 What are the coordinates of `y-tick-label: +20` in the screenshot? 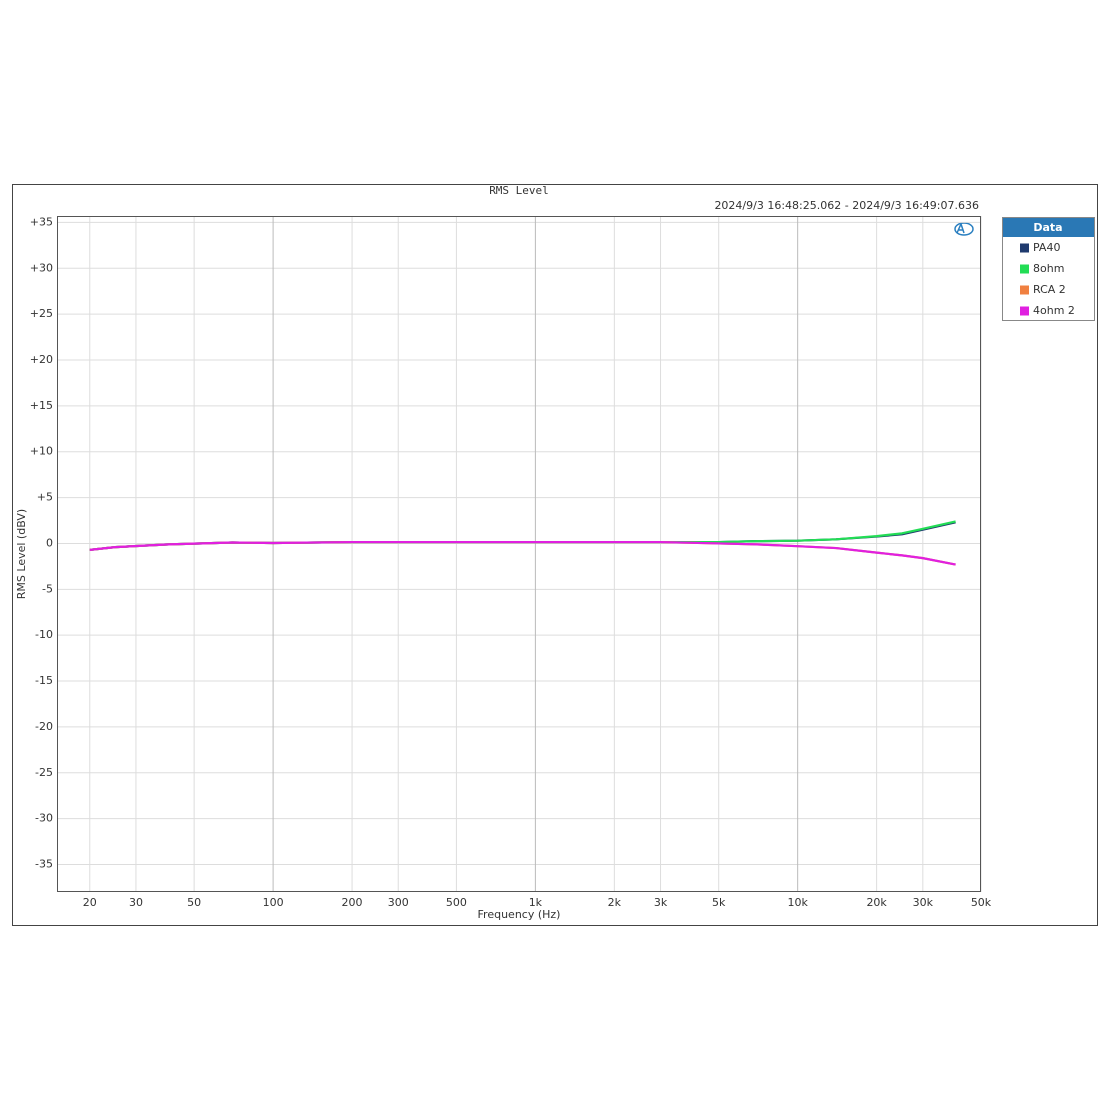 It's located at (41, 359).